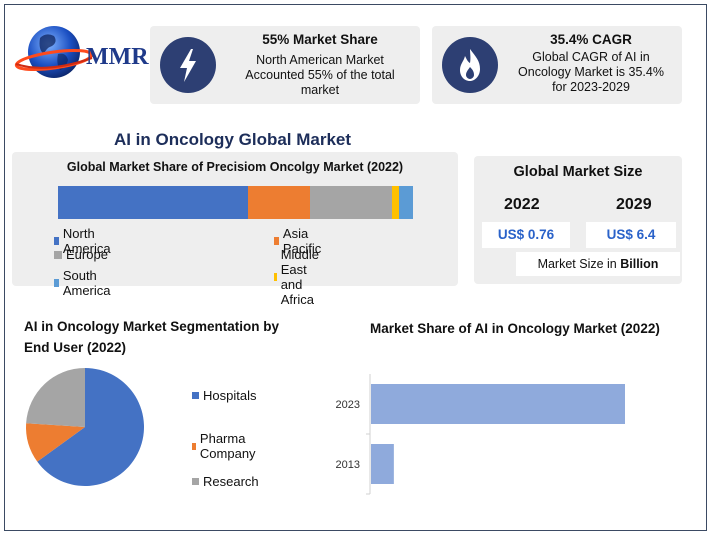 The height and width of the screenshot is (537, 713). Describe the element at coordinates (480, 434) in the screenshot. I see `market-share-bar-chart: 2023 2013` at that location.